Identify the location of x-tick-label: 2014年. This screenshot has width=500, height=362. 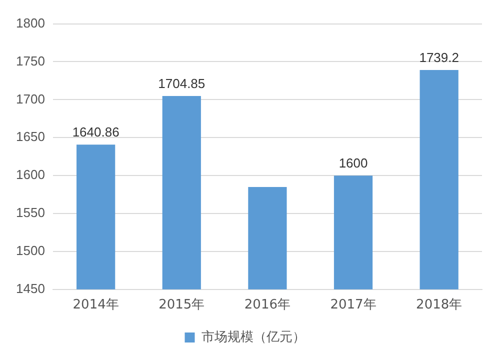
(95, 305).